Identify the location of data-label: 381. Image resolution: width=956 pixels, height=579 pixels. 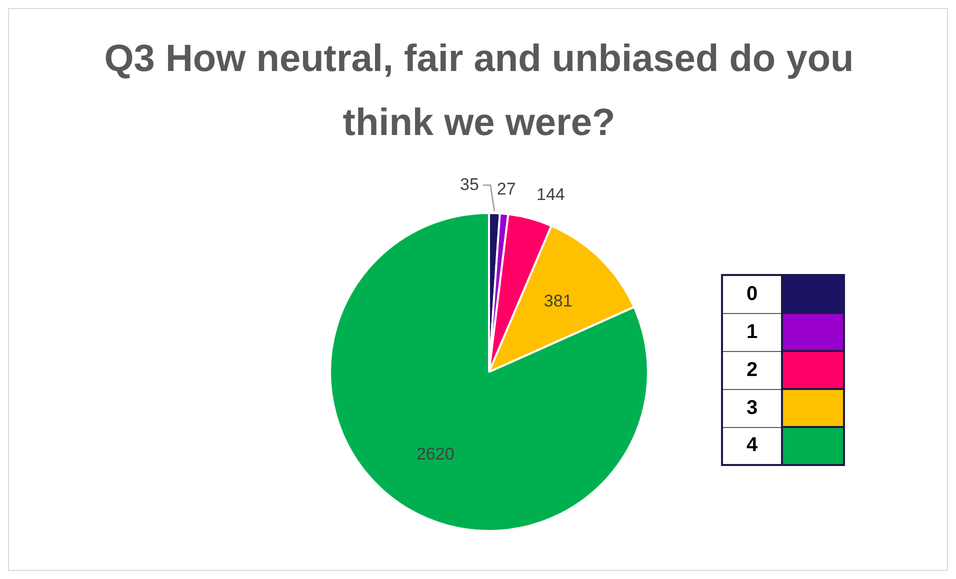
(558, 300).